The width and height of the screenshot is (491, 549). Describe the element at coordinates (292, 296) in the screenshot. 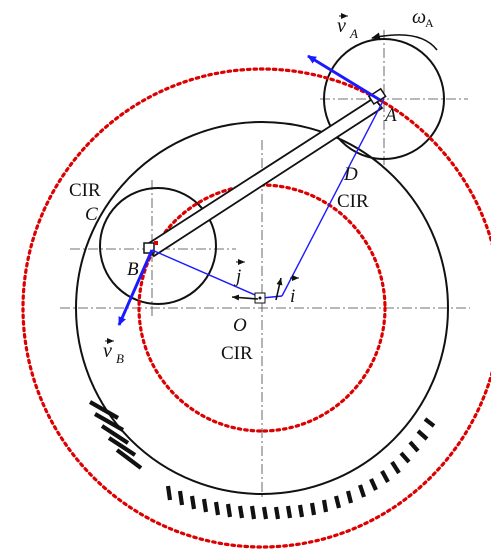

I see `svg-text: i` at that location.